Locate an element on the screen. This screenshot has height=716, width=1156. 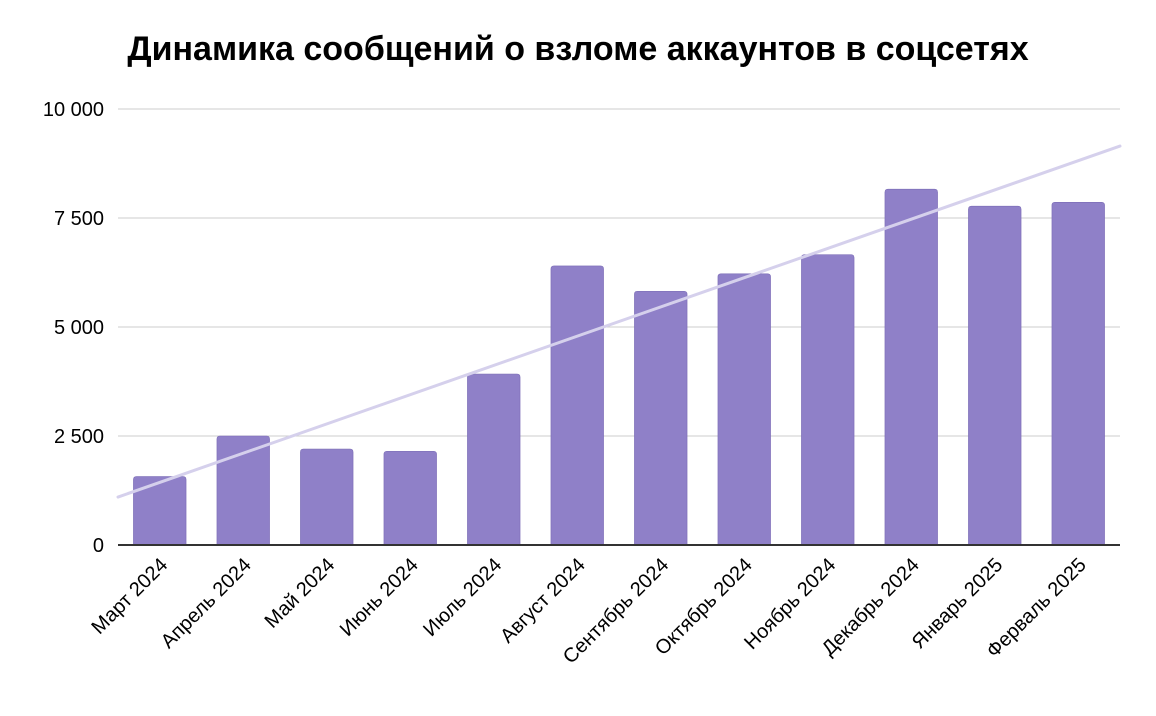
y-tick-label: 10 000 is located at coordinates (73, 110).